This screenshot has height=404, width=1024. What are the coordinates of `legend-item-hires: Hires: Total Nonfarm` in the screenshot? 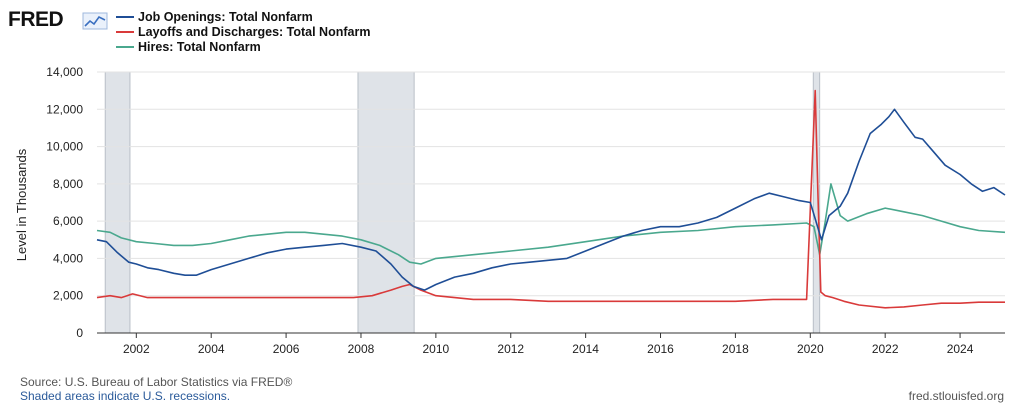 It's located at (243, 47).